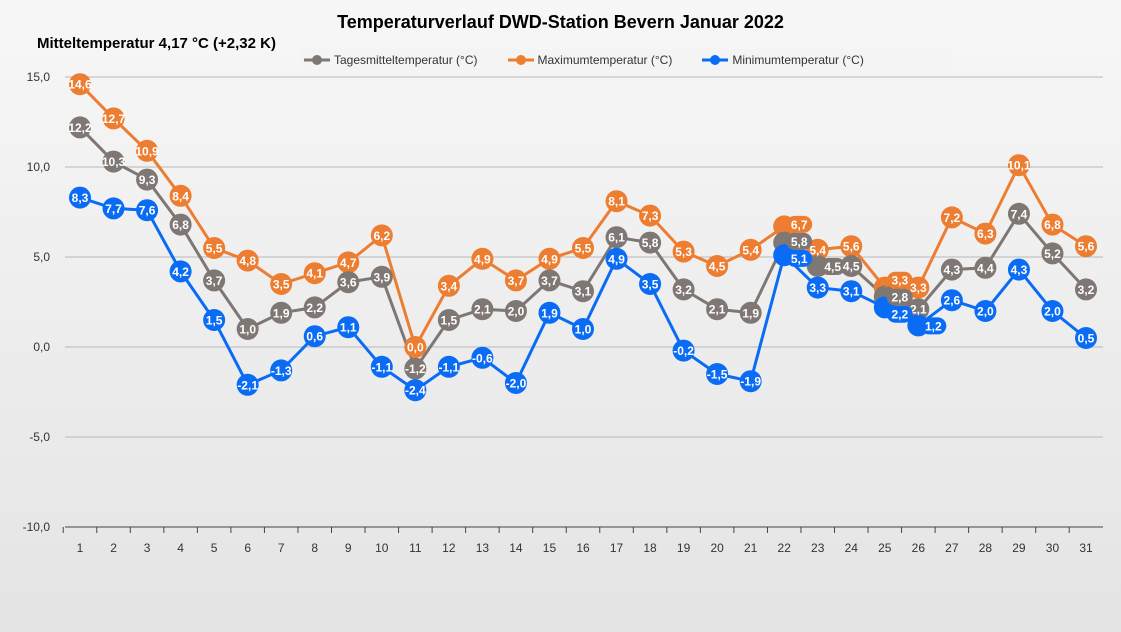  Describe the element at coordinates (1086, 548) in the screenshot. I see `x-tick-label: 31` at that location.